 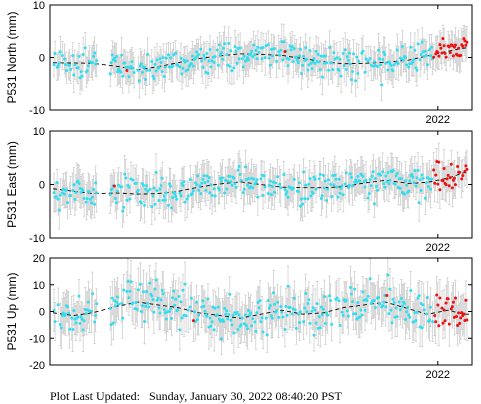 I want to click on y-tick-label: -20, so click(x=37, y=366).